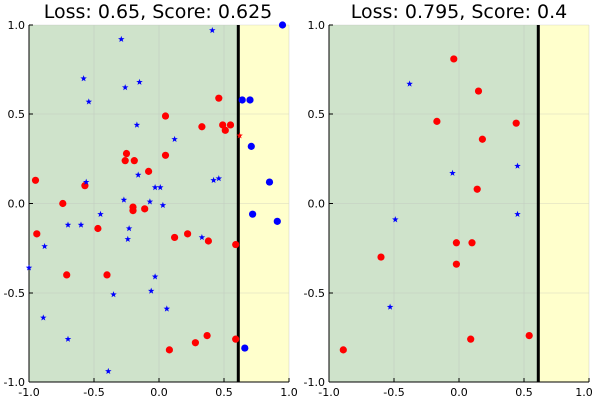 This screenshot has width=600, height=405. What do you see at coordinates (393, 392) in the screenshot?
I see `right-x-tick-label: -0.5` at bounding box center [393, 392].